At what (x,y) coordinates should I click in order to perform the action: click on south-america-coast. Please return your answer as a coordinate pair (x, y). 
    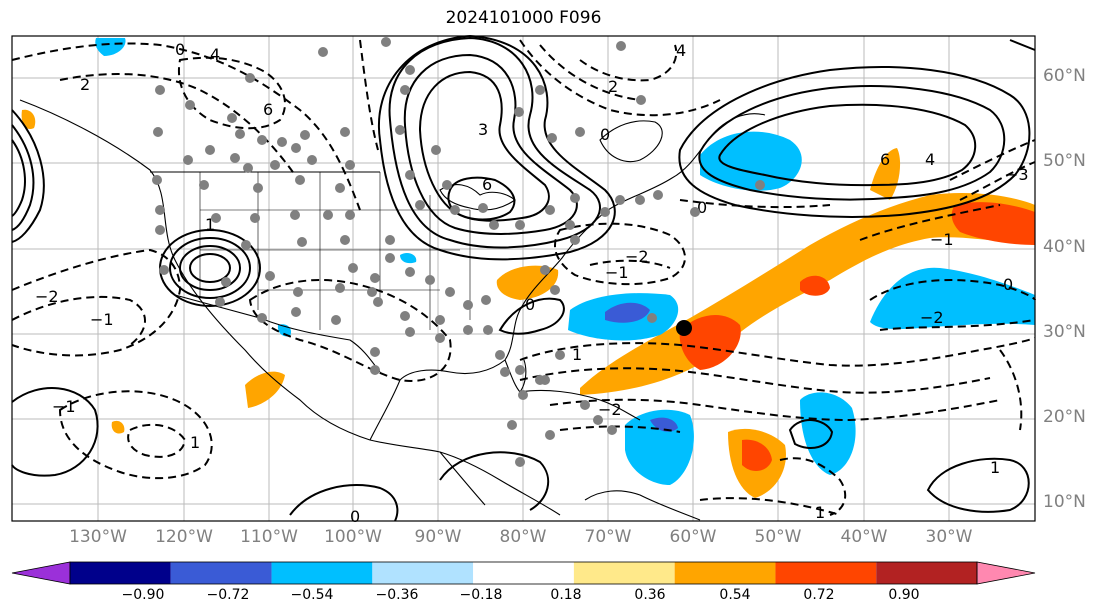
    Looking at the image, I should click on (642, 505).